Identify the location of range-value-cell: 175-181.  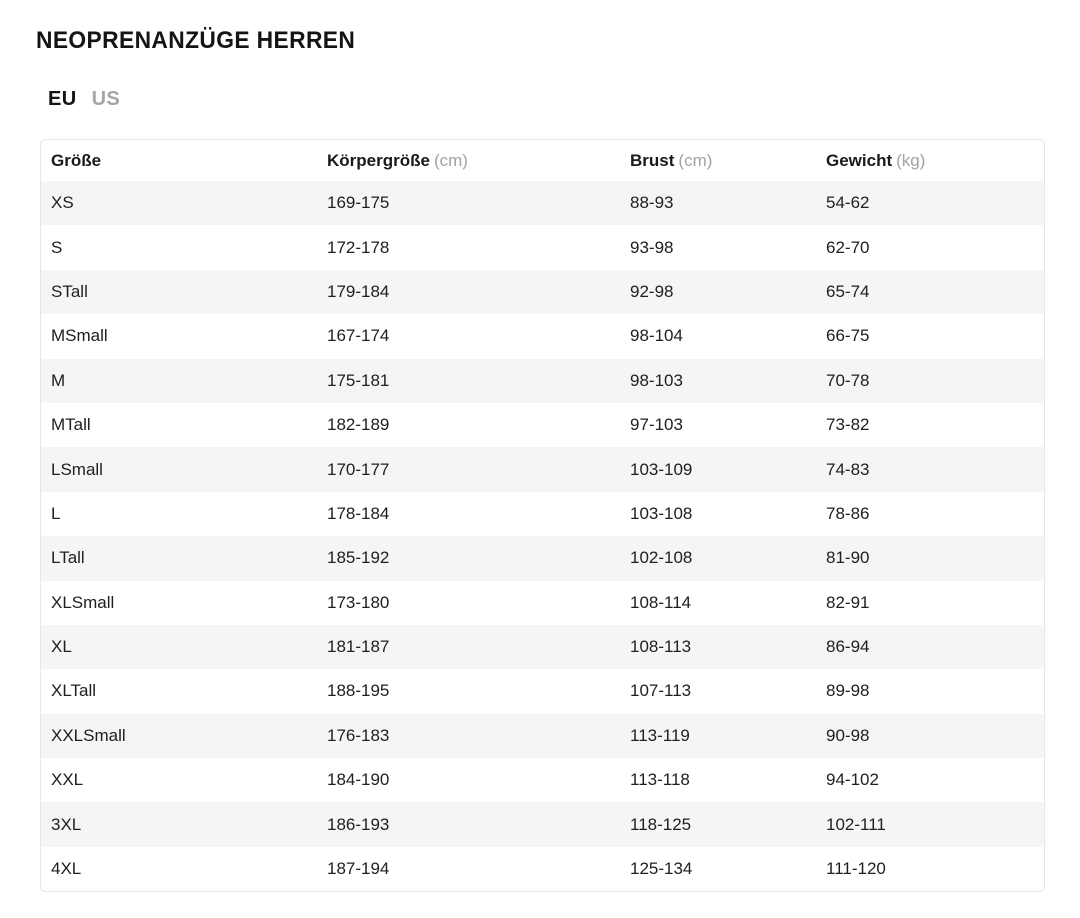
(358, 380).